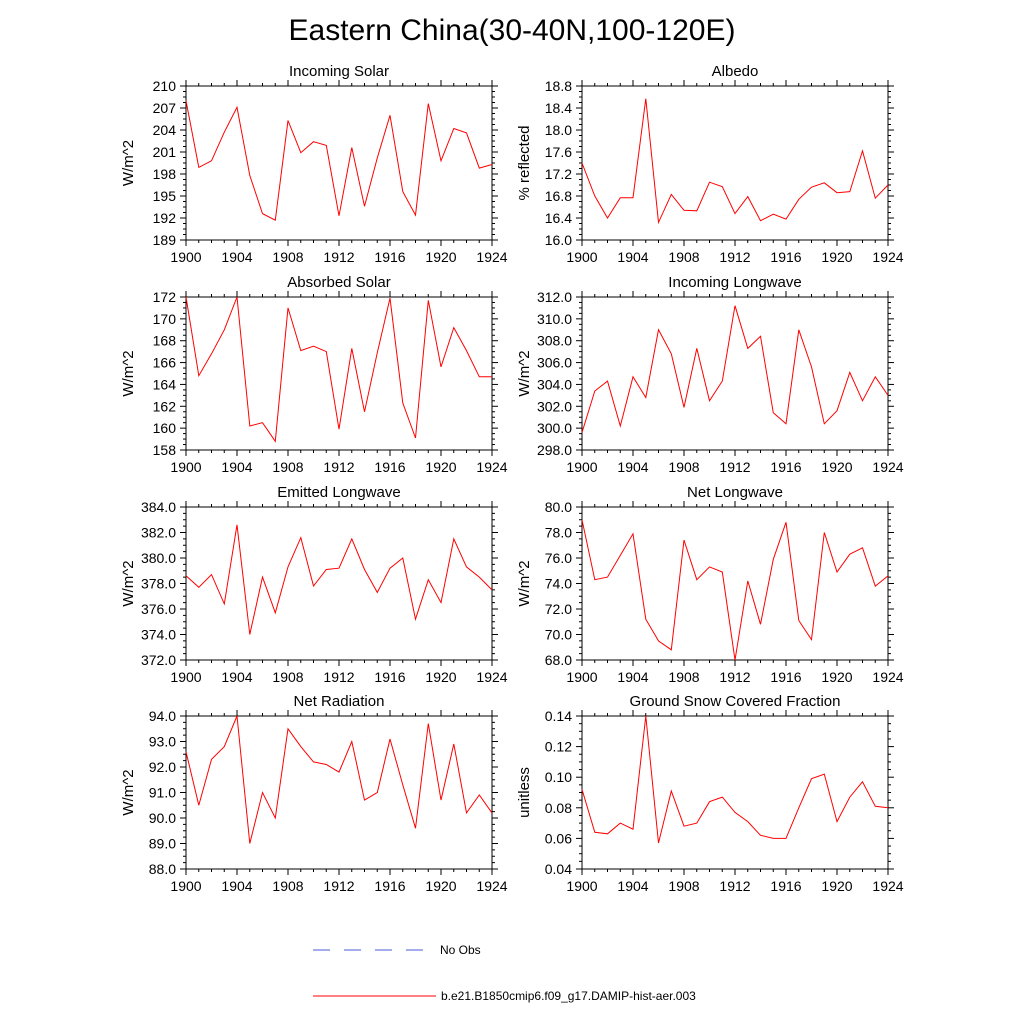 This screenshot has width=1024, height=1024. What do you see at coordinates (558, 808) in the screenshot?
I see `y-tick-label: 0.08` at bounding box center [558, 808].